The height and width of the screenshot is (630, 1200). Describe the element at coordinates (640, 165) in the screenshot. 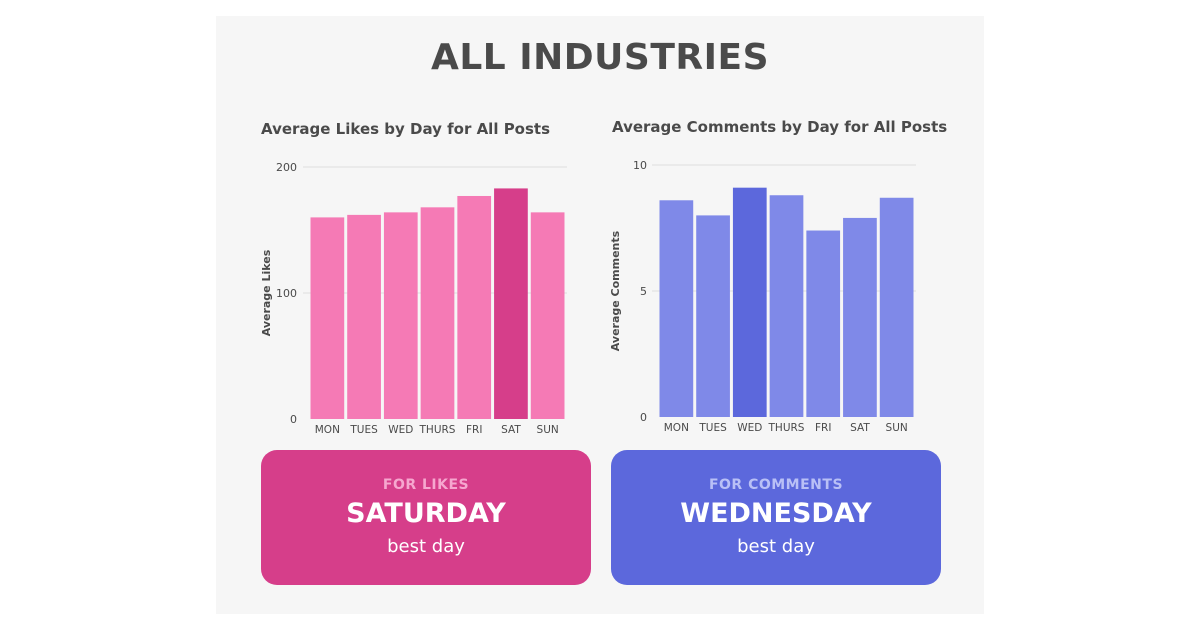

I see `y-tick-label: 10` at that location.